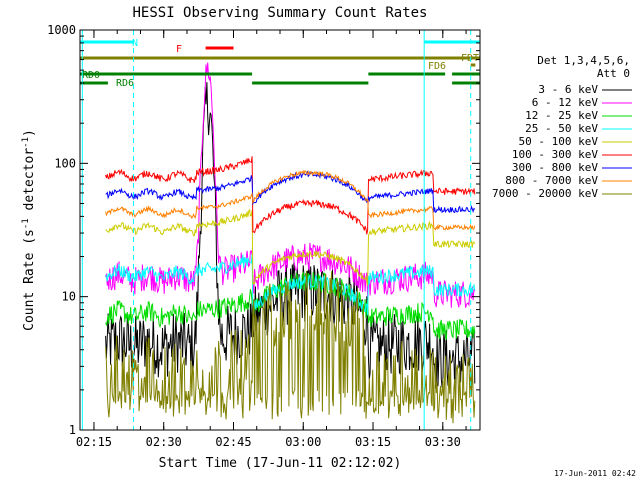  What do you see at coordinates (26, 223) in the screenshot?
I see `y-axis-label-sup1: -1` at bounding box center [26, 223].